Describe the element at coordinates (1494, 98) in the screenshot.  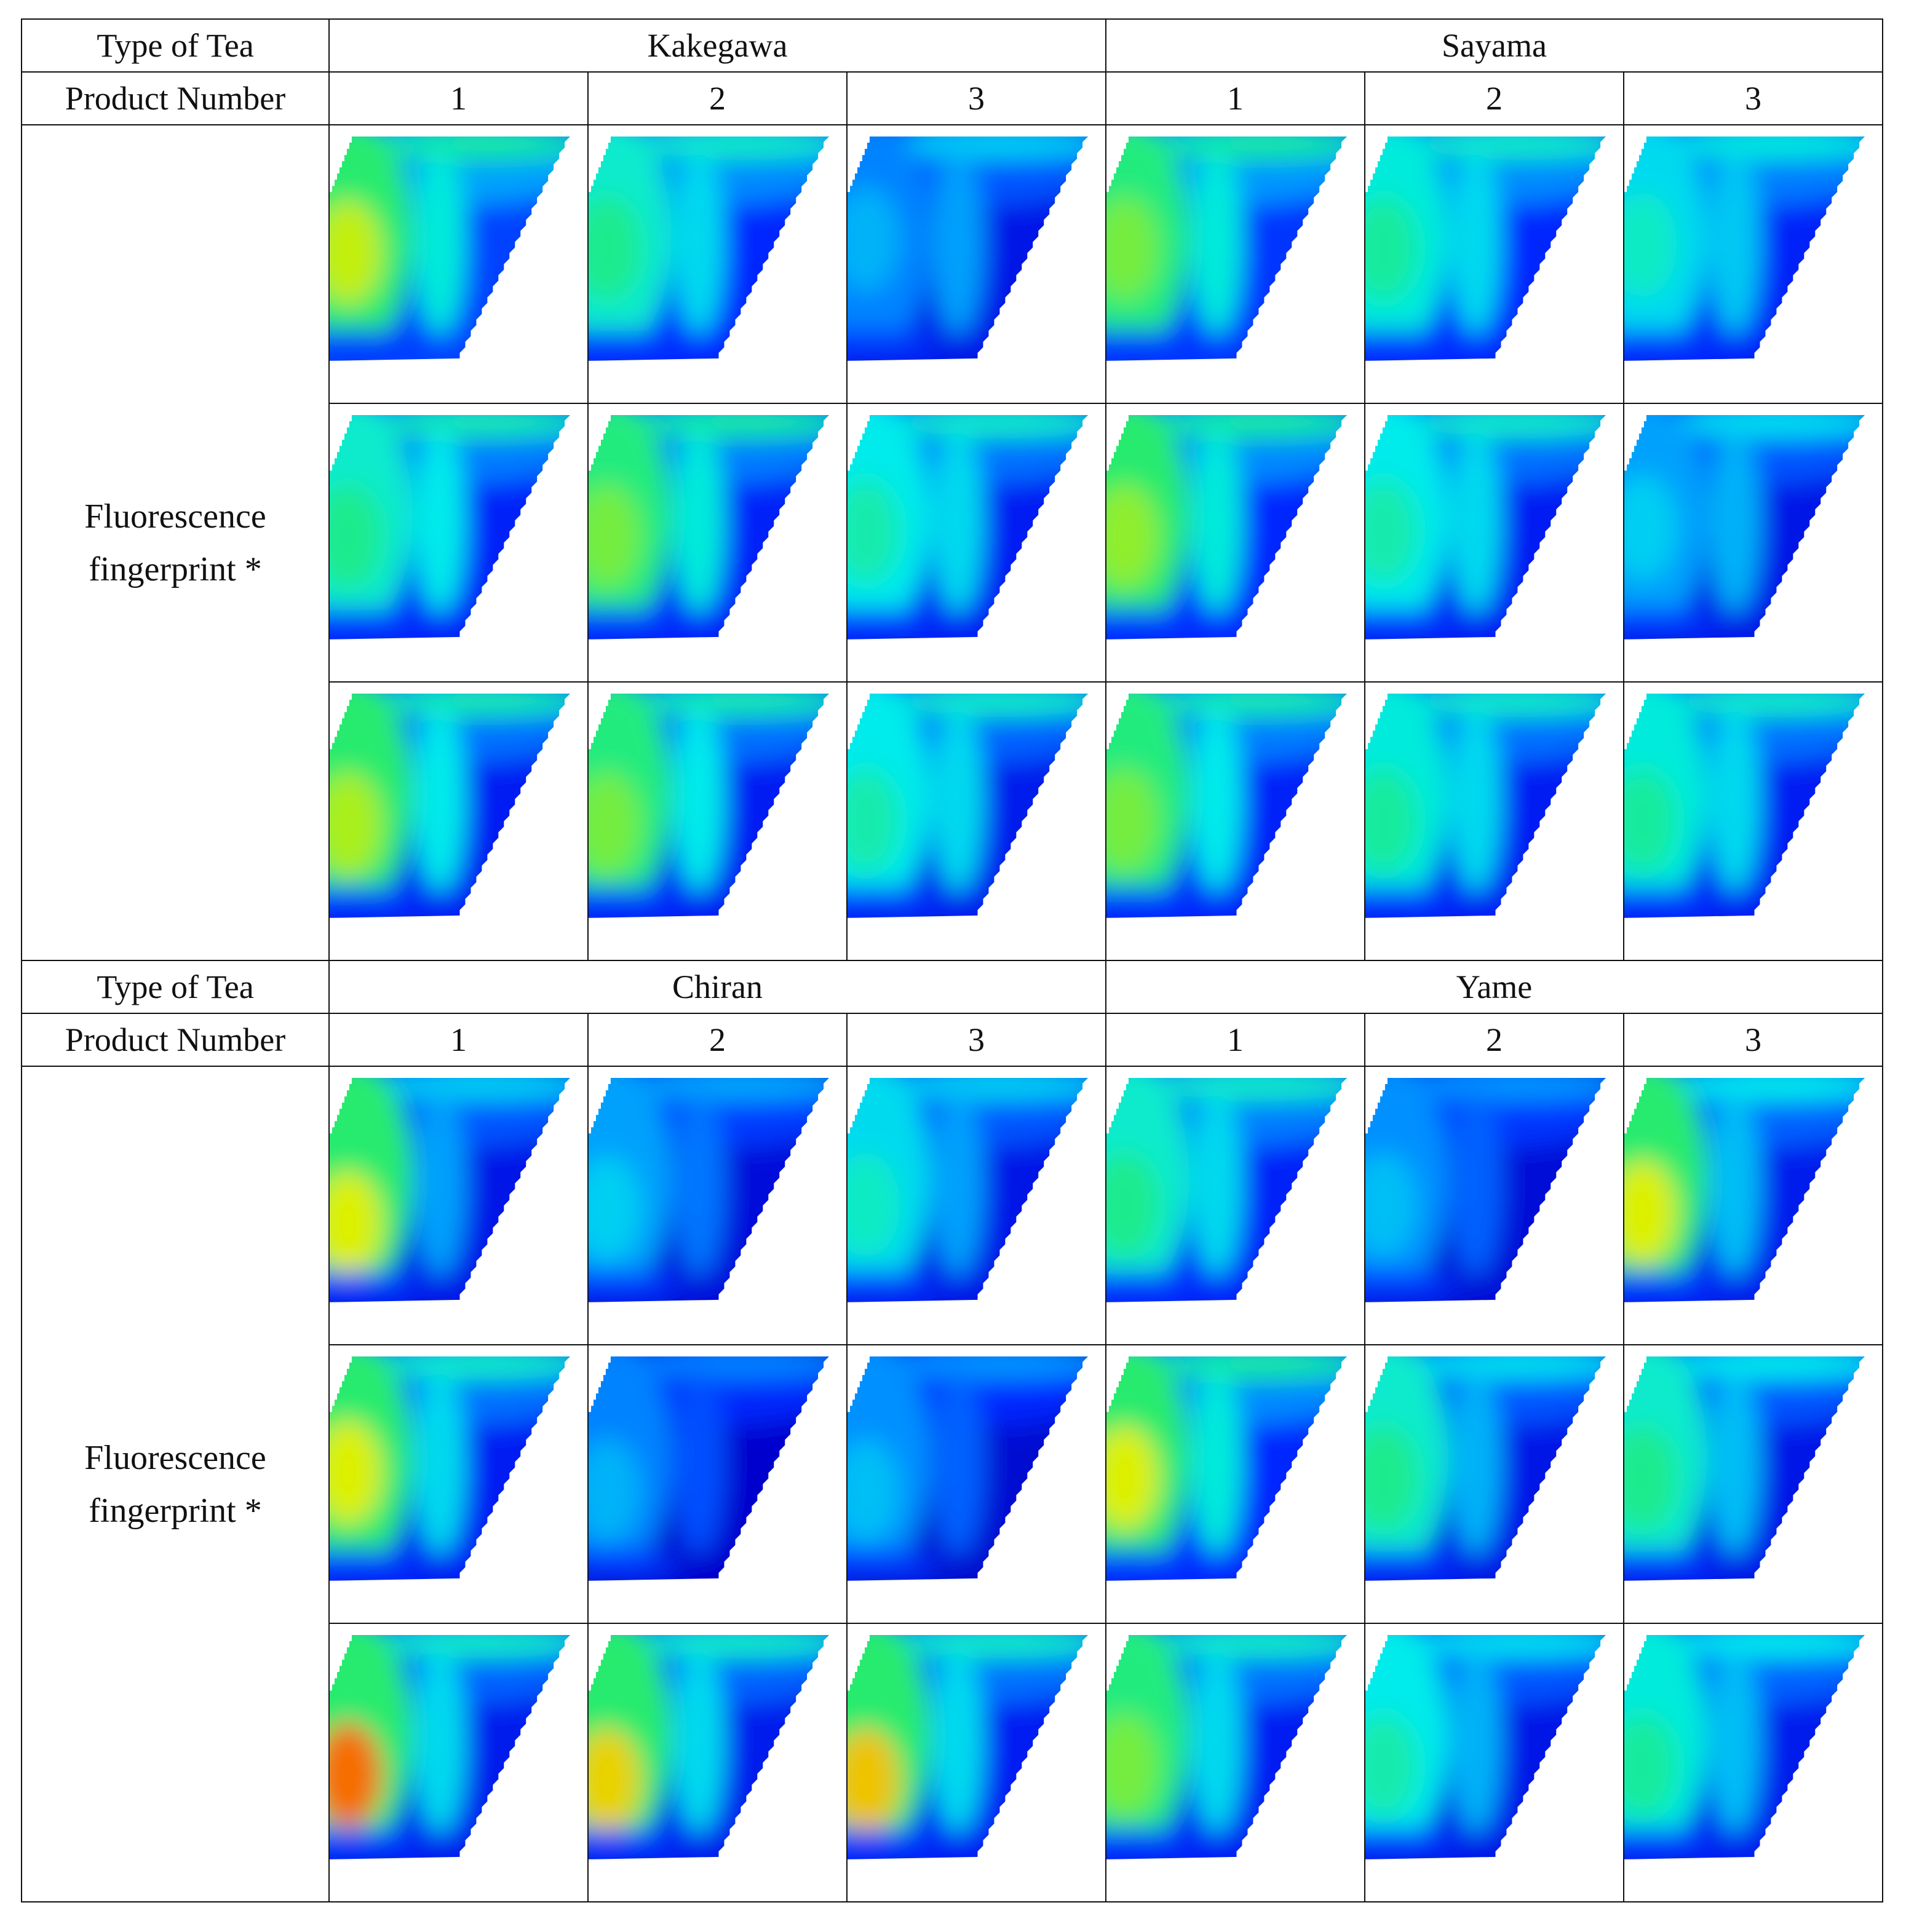
I see `product-number: 2` at that location.